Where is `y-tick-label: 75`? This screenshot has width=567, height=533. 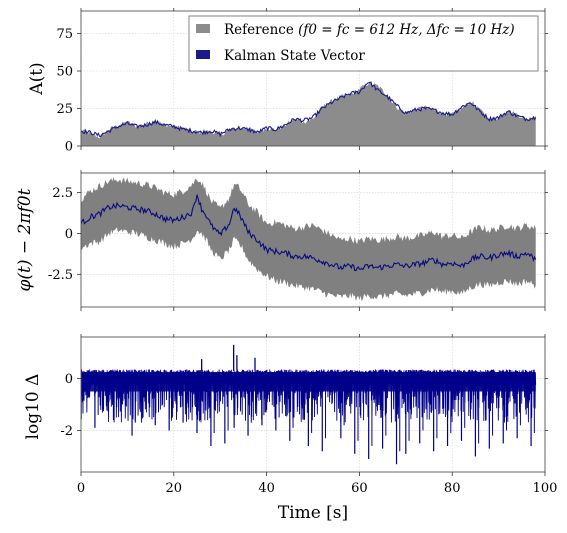 y-tick-label: 75 is located at coordinates (64, 34).